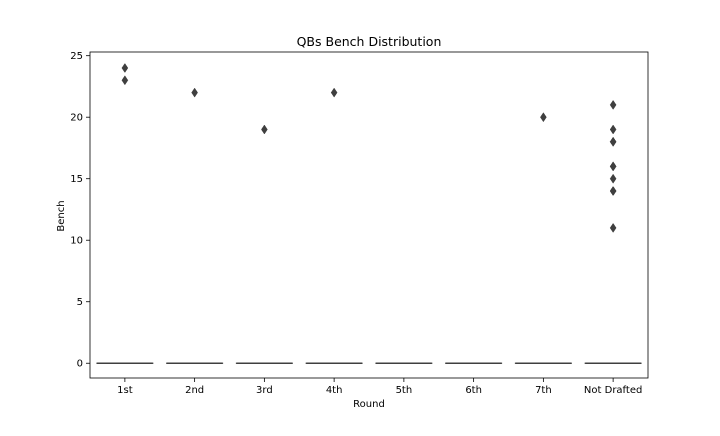 The image size is (720, 436). I want to click on x-tick-label: 3rd, so click(264, 390).